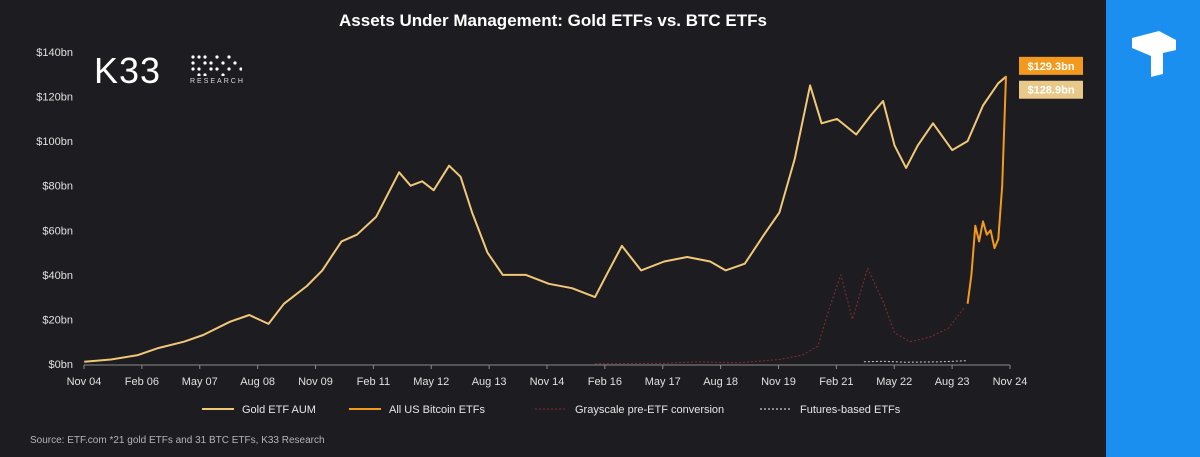 This screenshot has height=457, width=1200. Describe the element at coordinates (217, 81) in the screenshot. I see `brand-sub: RESEARCH` at that location.